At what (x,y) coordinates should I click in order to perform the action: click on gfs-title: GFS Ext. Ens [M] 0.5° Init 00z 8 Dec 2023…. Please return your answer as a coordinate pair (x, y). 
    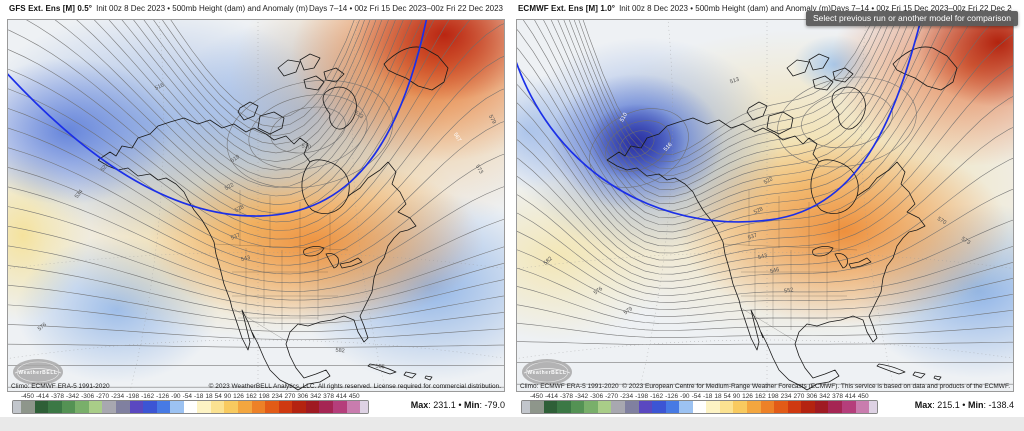
    Looking at the image, I should click on (158, 11).